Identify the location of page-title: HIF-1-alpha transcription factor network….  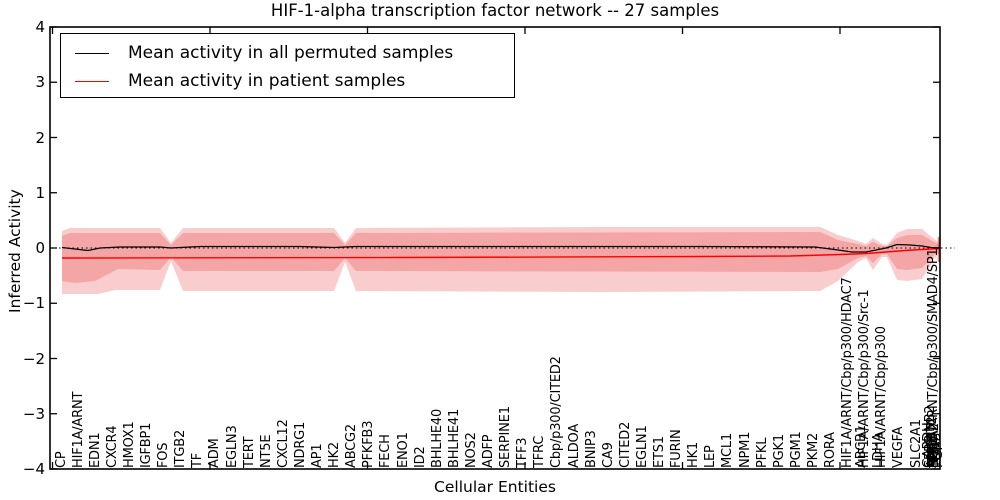
(495, 10).